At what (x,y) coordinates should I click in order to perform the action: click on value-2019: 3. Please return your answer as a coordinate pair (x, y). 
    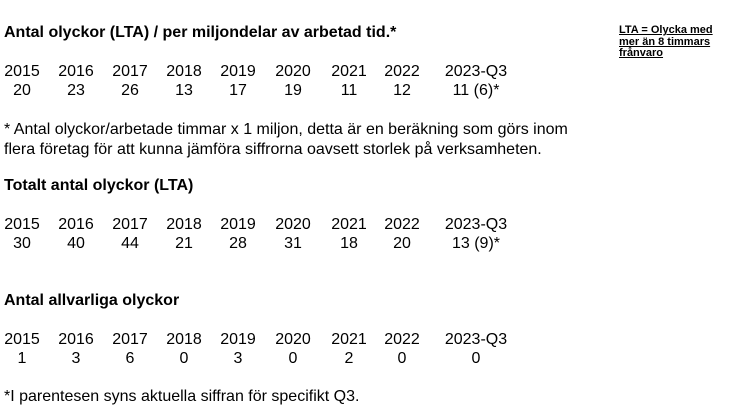
    Looking at the image, I should click on (238, 358).